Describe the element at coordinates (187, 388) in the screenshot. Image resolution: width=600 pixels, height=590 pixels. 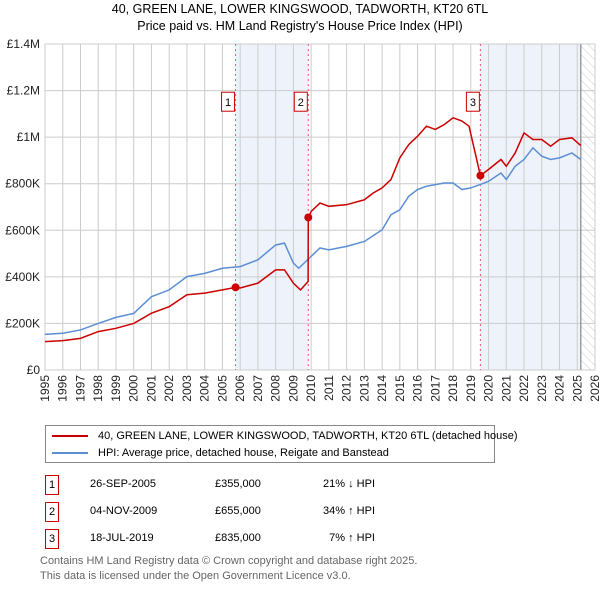
I see `x-tick-label: 2003` at that location.